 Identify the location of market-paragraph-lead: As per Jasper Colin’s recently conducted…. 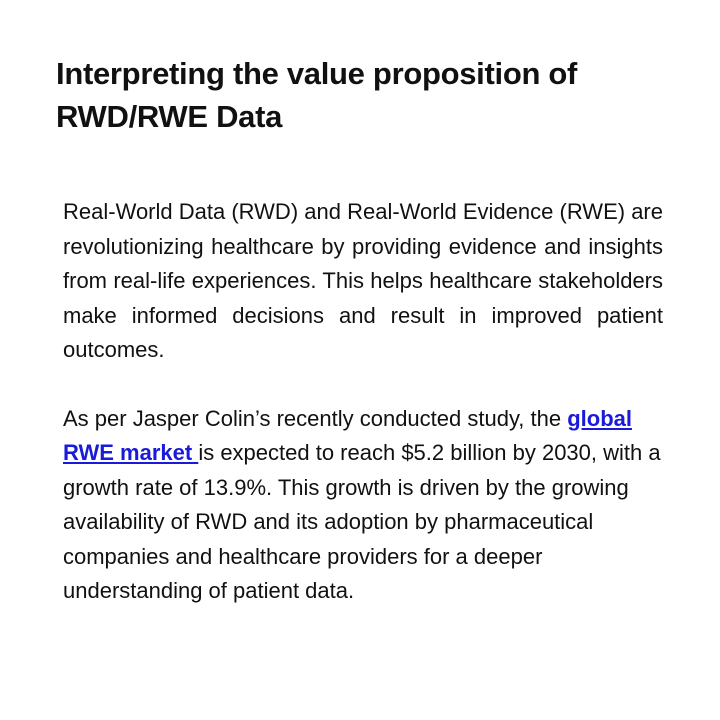
(315, 418).